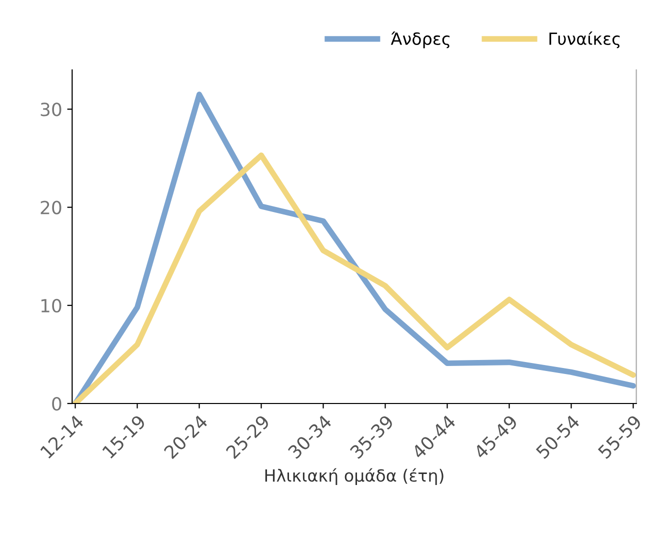 The width and height of the screenshot is (656, 538). I want to click on y-tick-label: 0, so click(57, 403).